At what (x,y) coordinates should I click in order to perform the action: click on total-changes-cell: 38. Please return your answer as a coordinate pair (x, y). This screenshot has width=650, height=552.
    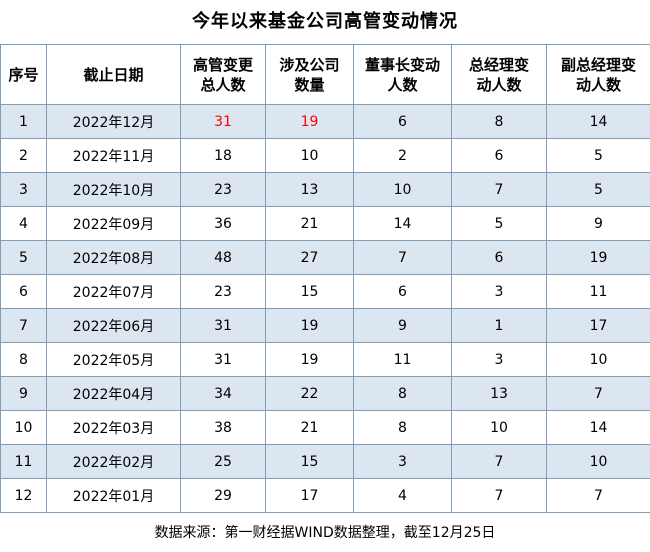
    Looking at the image, I should click on (223, 427).